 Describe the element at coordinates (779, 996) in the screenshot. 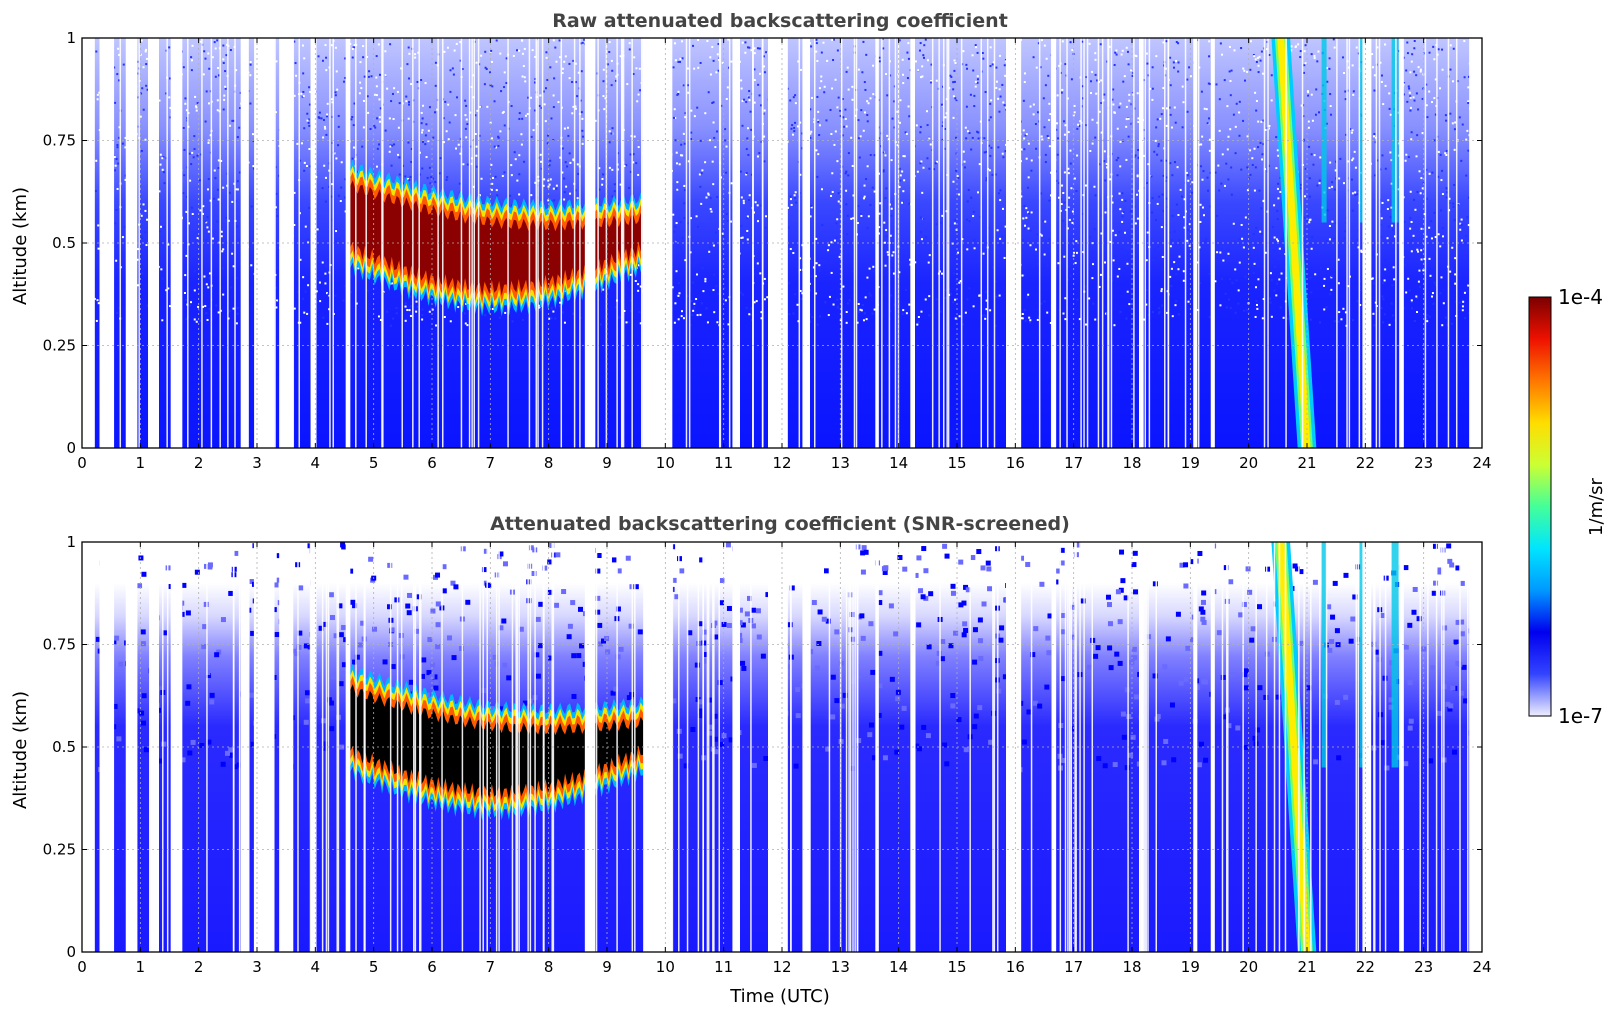

I see `x-axis-label: Time (UTC)` at that location.